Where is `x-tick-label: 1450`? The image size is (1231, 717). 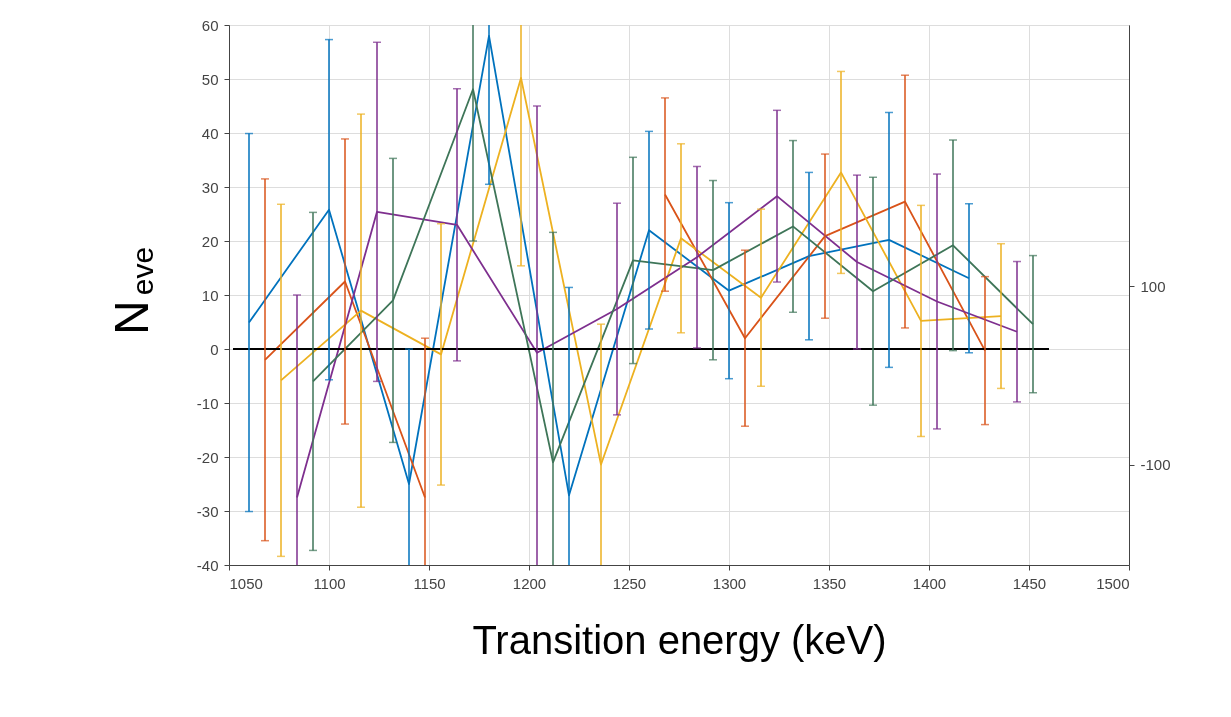 x-tick-label: 1450 is located at coordinates (1029, 583).